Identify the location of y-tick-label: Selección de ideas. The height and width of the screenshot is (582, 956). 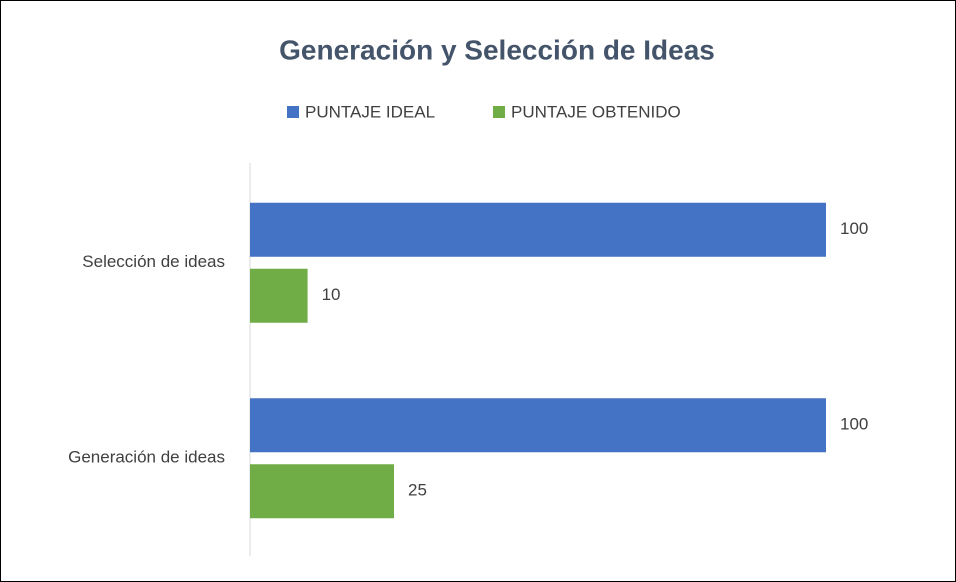
(153, 261).